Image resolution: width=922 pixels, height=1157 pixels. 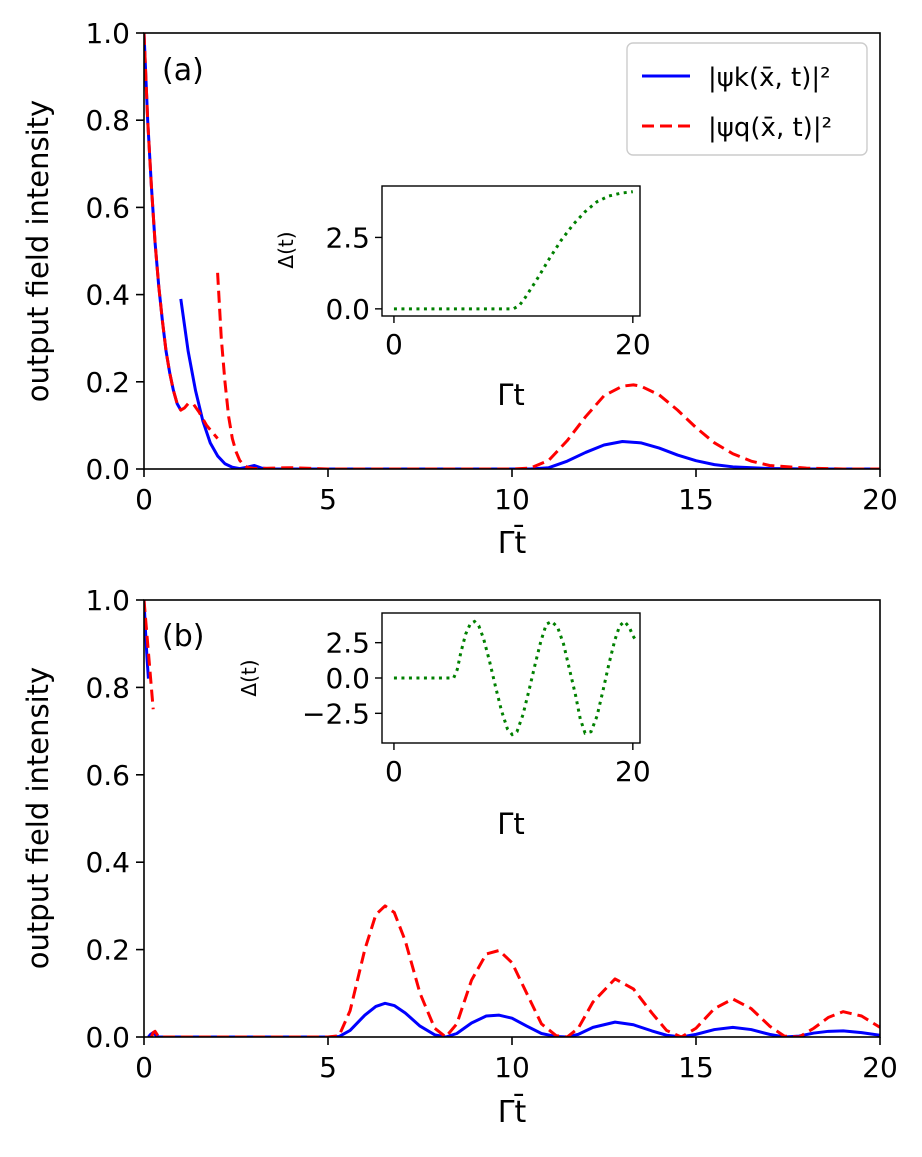 I want to click on panel-a-inset-background, so click(x=511, y=251).